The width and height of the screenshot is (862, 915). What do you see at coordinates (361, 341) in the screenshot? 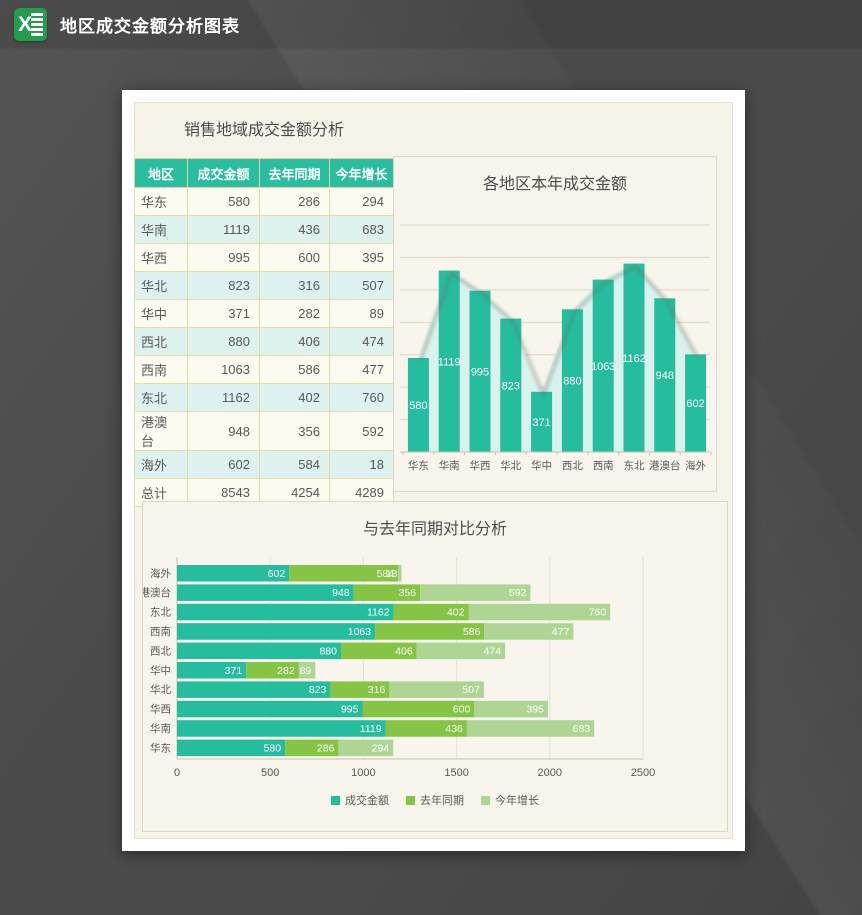
I see `cell-value: 474` at bounding box center [361, 341].